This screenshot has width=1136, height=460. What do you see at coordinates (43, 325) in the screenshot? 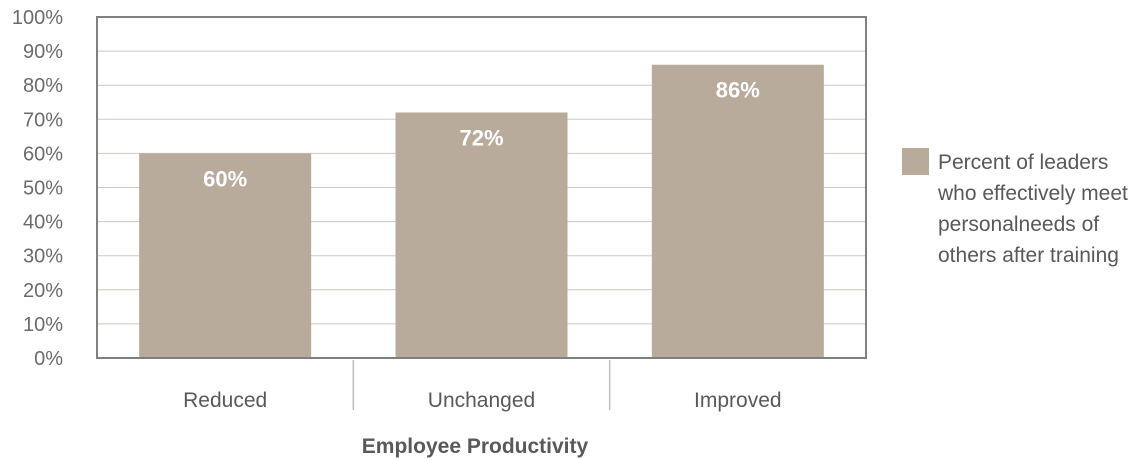
I see `y-tick-label: 10%` at bounding box center [43, 325].